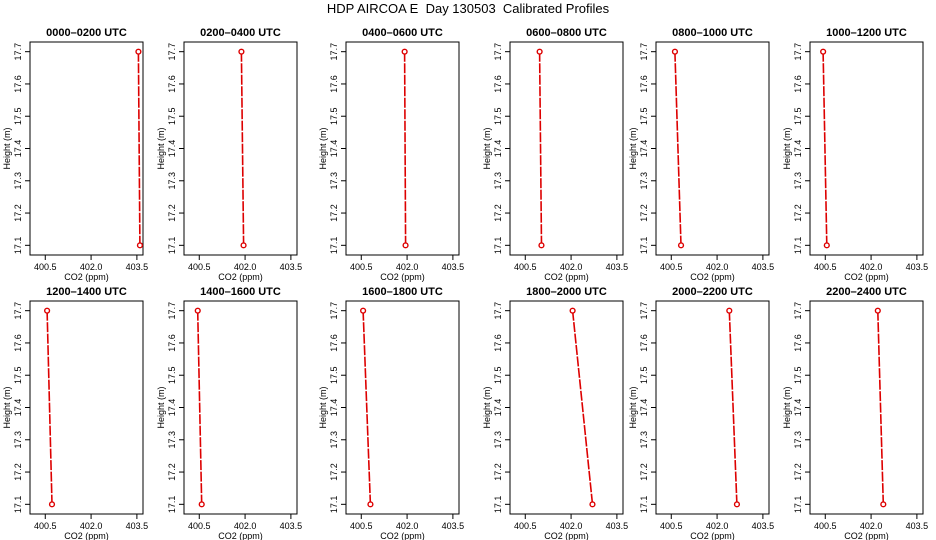  Describe the element at coordinates (86, 292) in the screenshot. I see `panel-title: 1200–1400 UTC` at that location.